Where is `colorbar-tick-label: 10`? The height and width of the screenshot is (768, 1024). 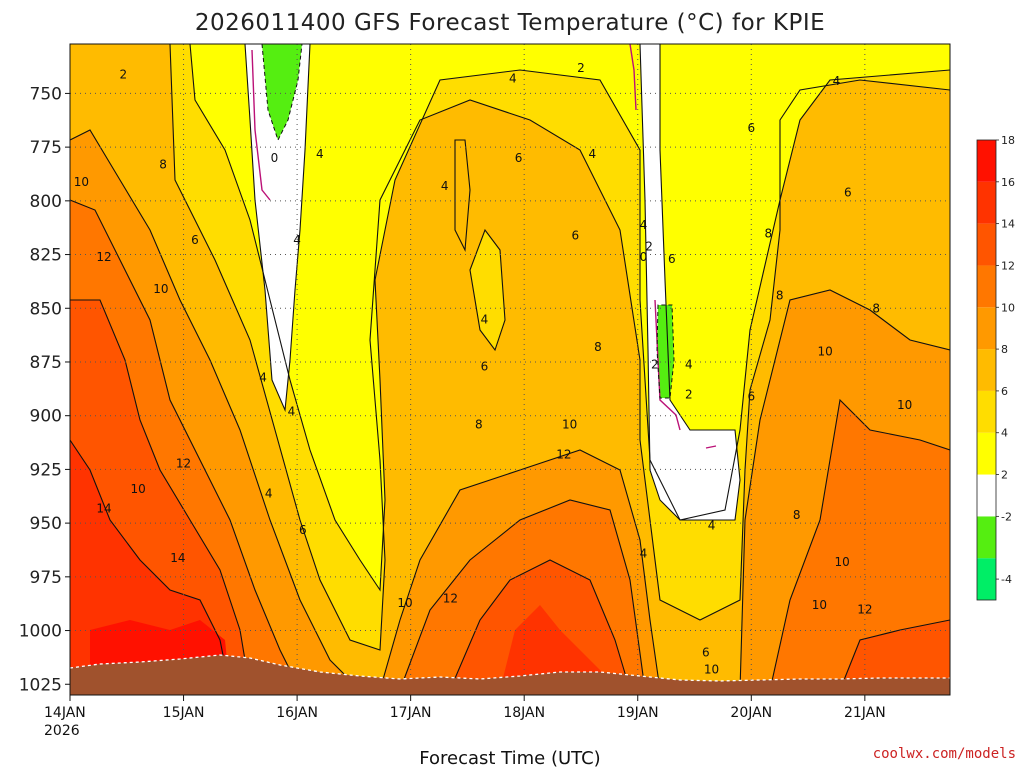 colorbar-tick-label: 10 is located at coordinates (1008, 307).